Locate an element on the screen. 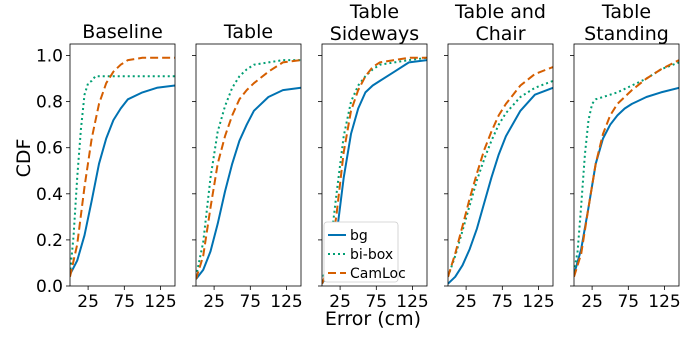  panel-title: Sideways is located at coordinates (374, 34).